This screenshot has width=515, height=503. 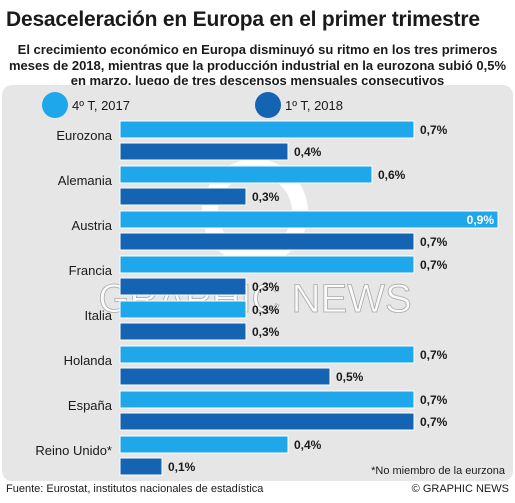 I want to click on data-label-series1: 0,4%, so click(x=308, y=445).